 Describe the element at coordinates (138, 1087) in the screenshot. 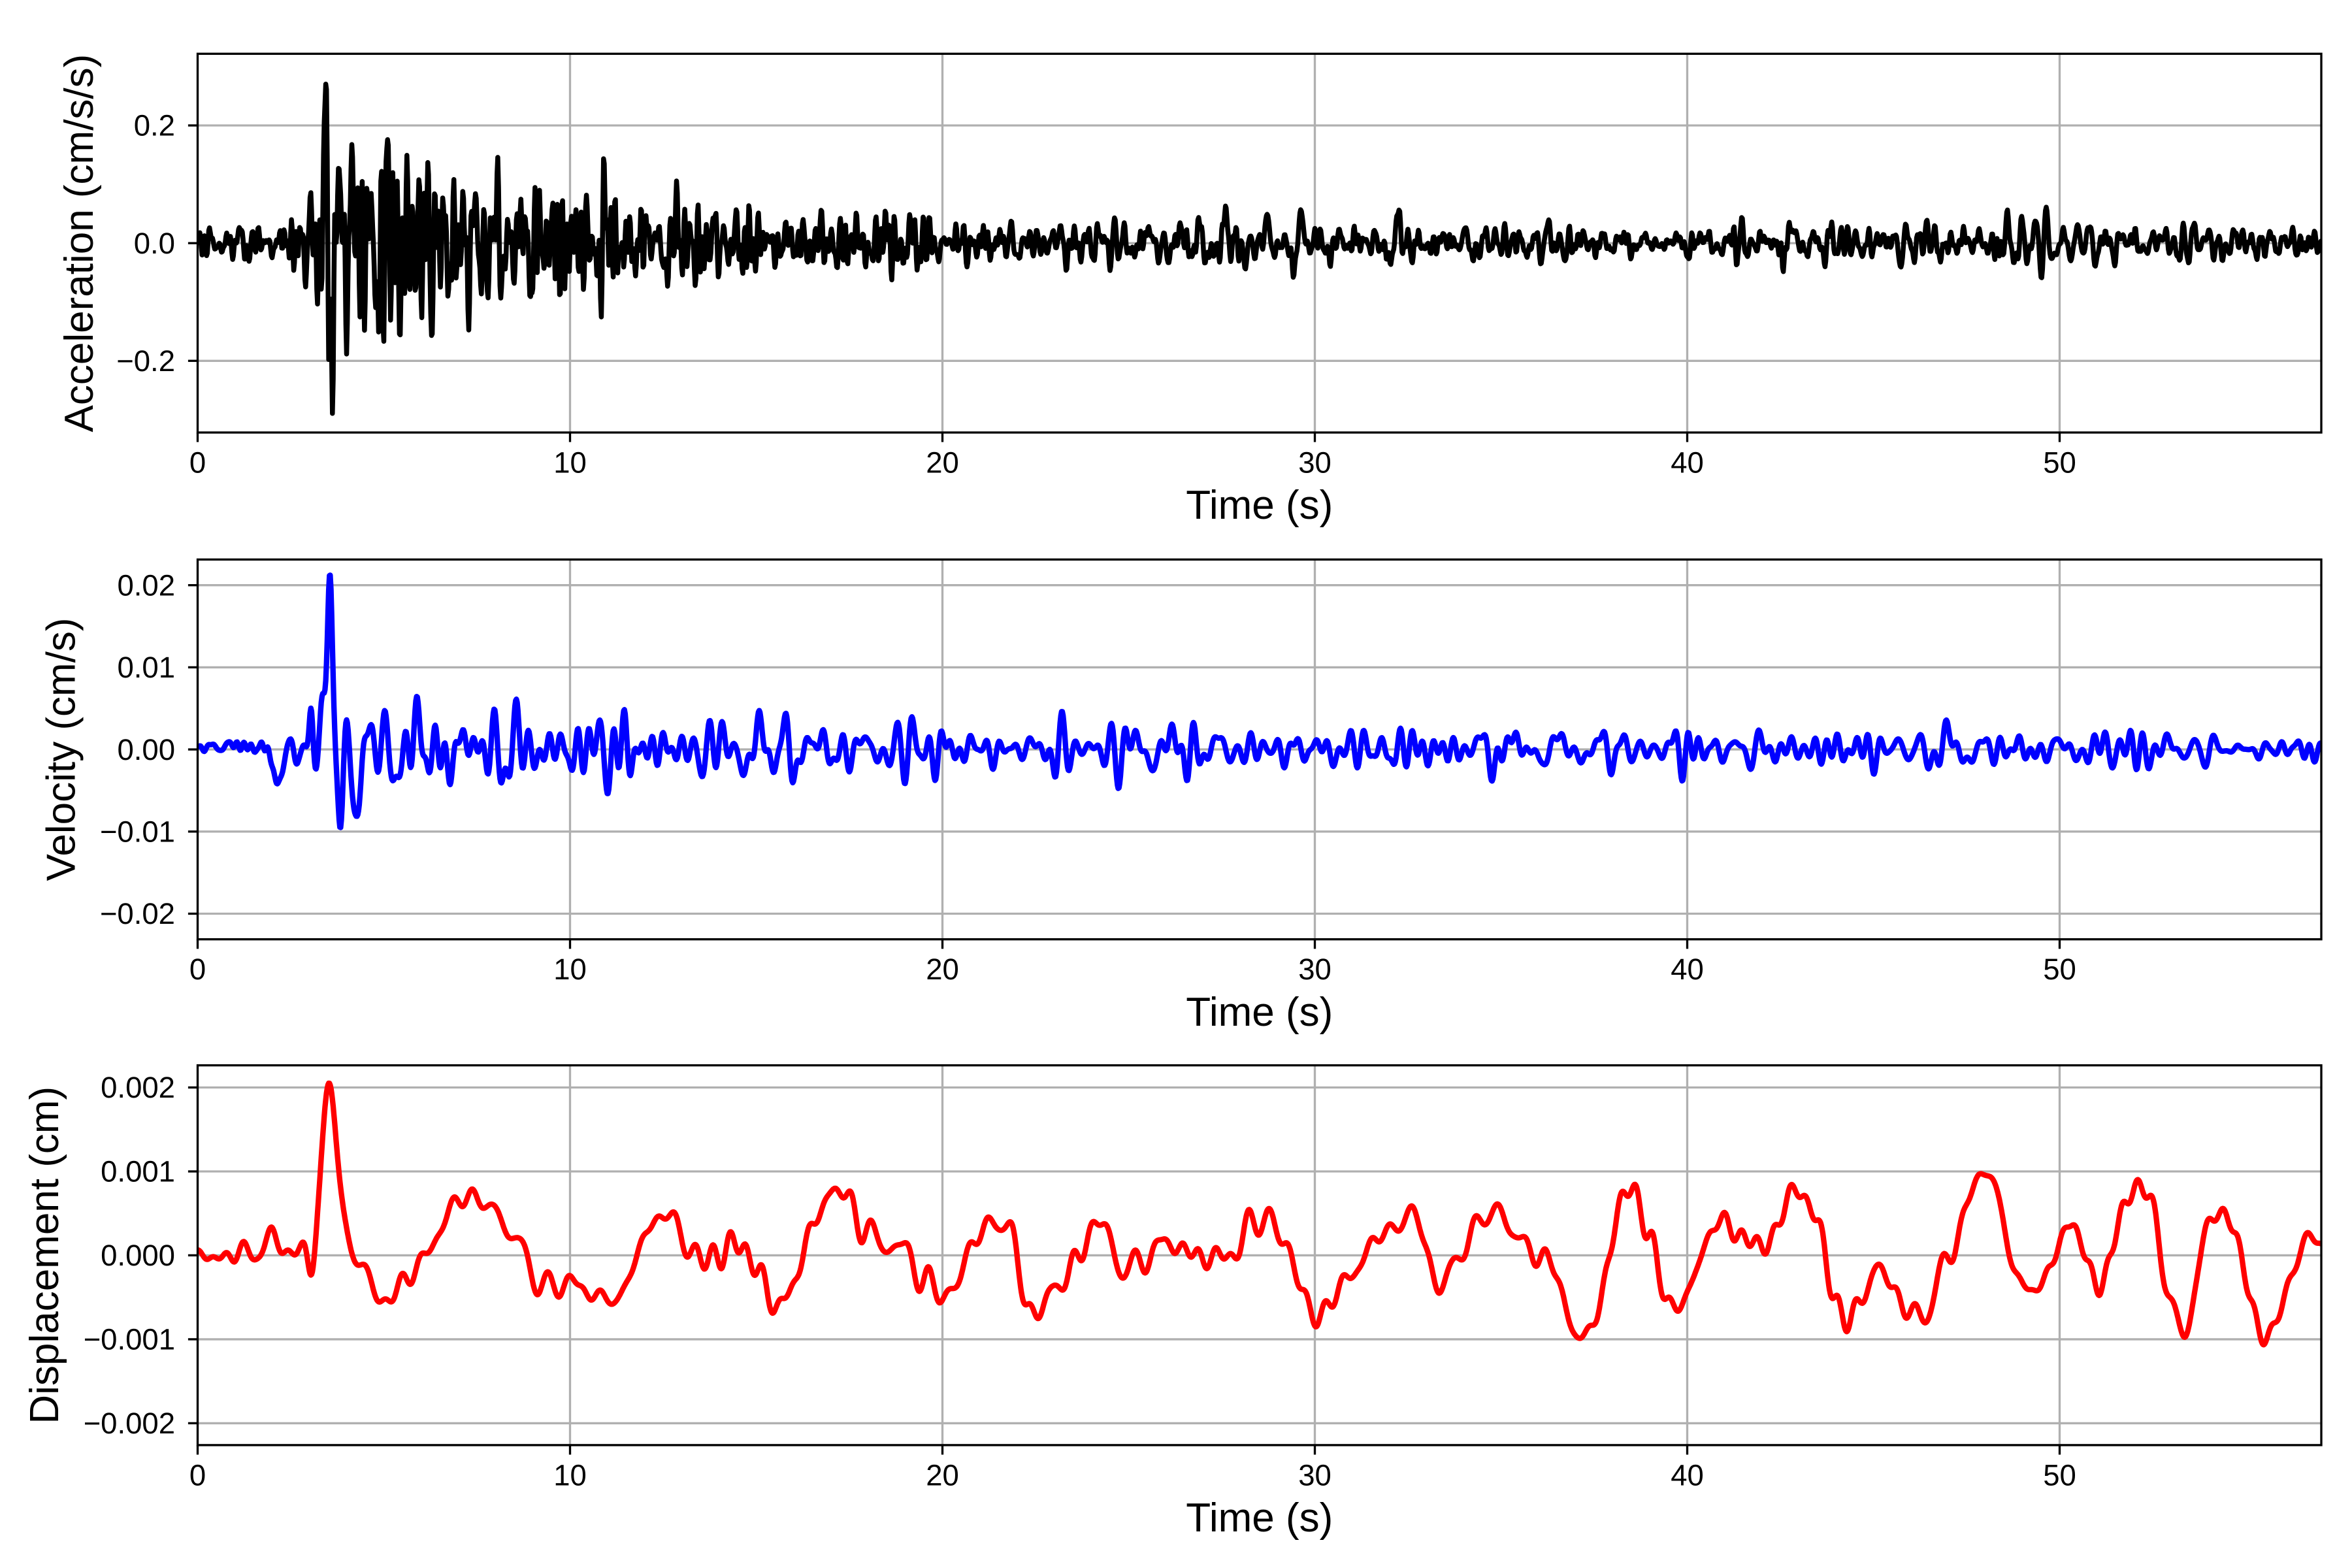

I see `svg-text: 0.002` at that location.